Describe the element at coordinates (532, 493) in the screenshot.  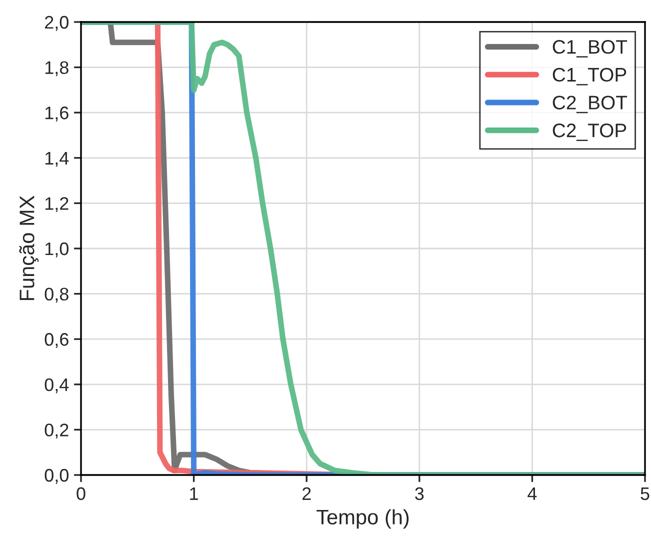
I see `x-tick-label: 4` at that location.